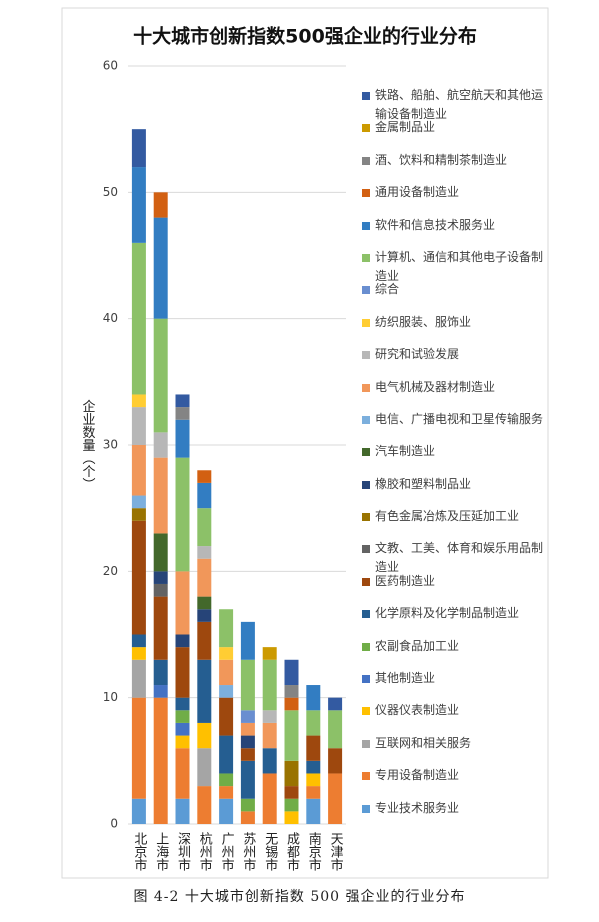  I want to click on legend-item: 汽车制造业, so click(454, 458).